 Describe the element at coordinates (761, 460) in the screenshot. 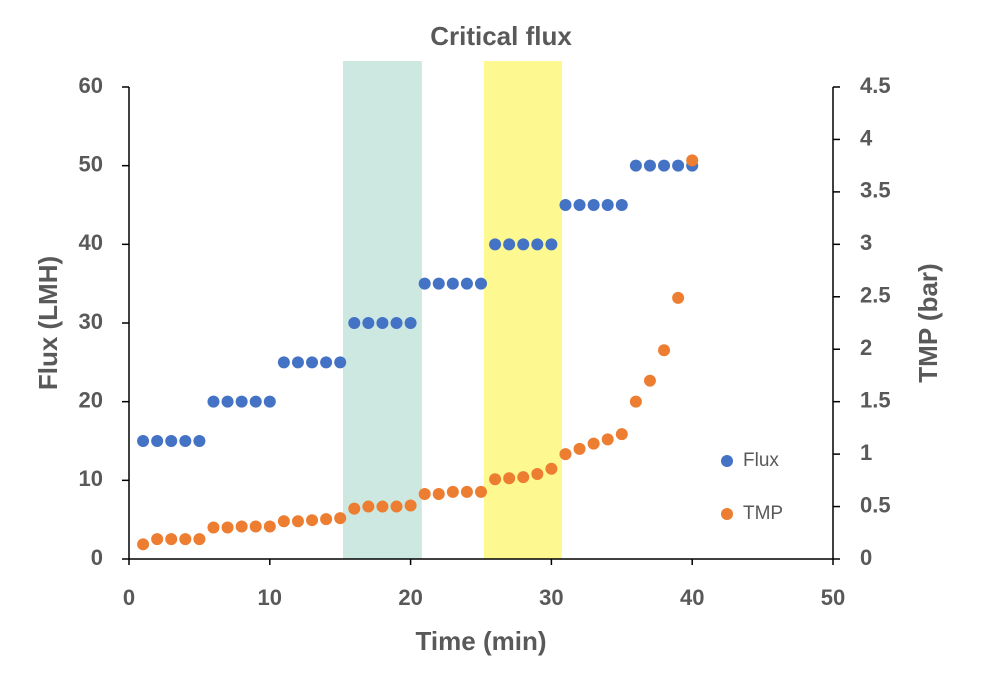

I see `legend-label: Flux` at that location.